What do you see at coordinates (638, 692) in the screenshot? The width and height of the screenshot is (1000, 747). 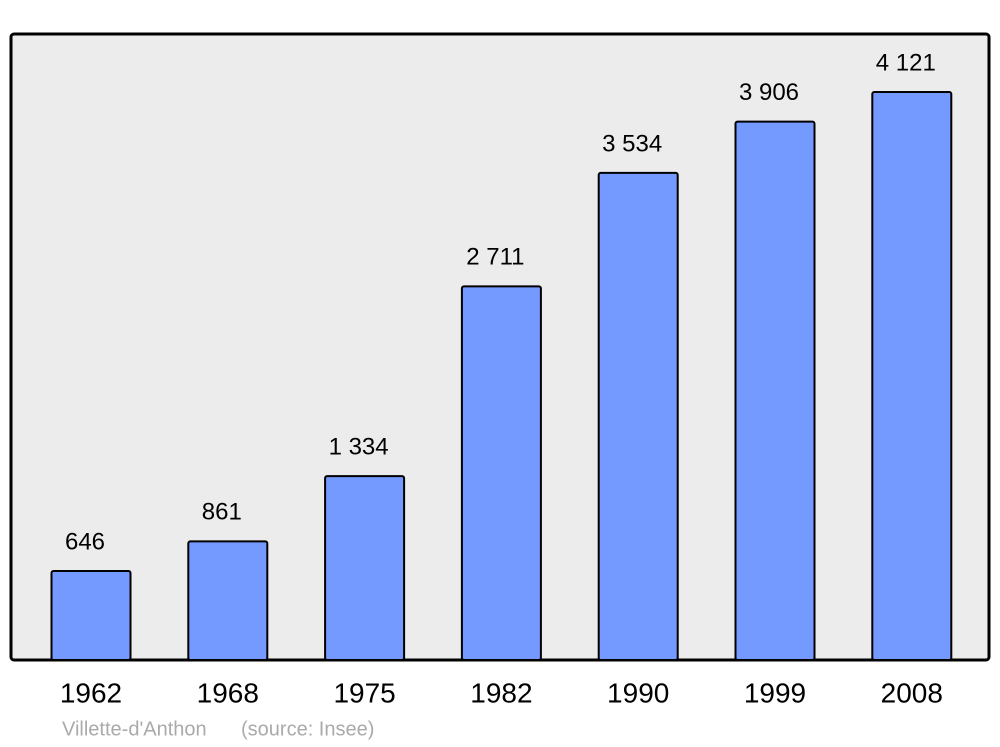 I see `x-tick-label: 1990` at bounding box center [638, 692].